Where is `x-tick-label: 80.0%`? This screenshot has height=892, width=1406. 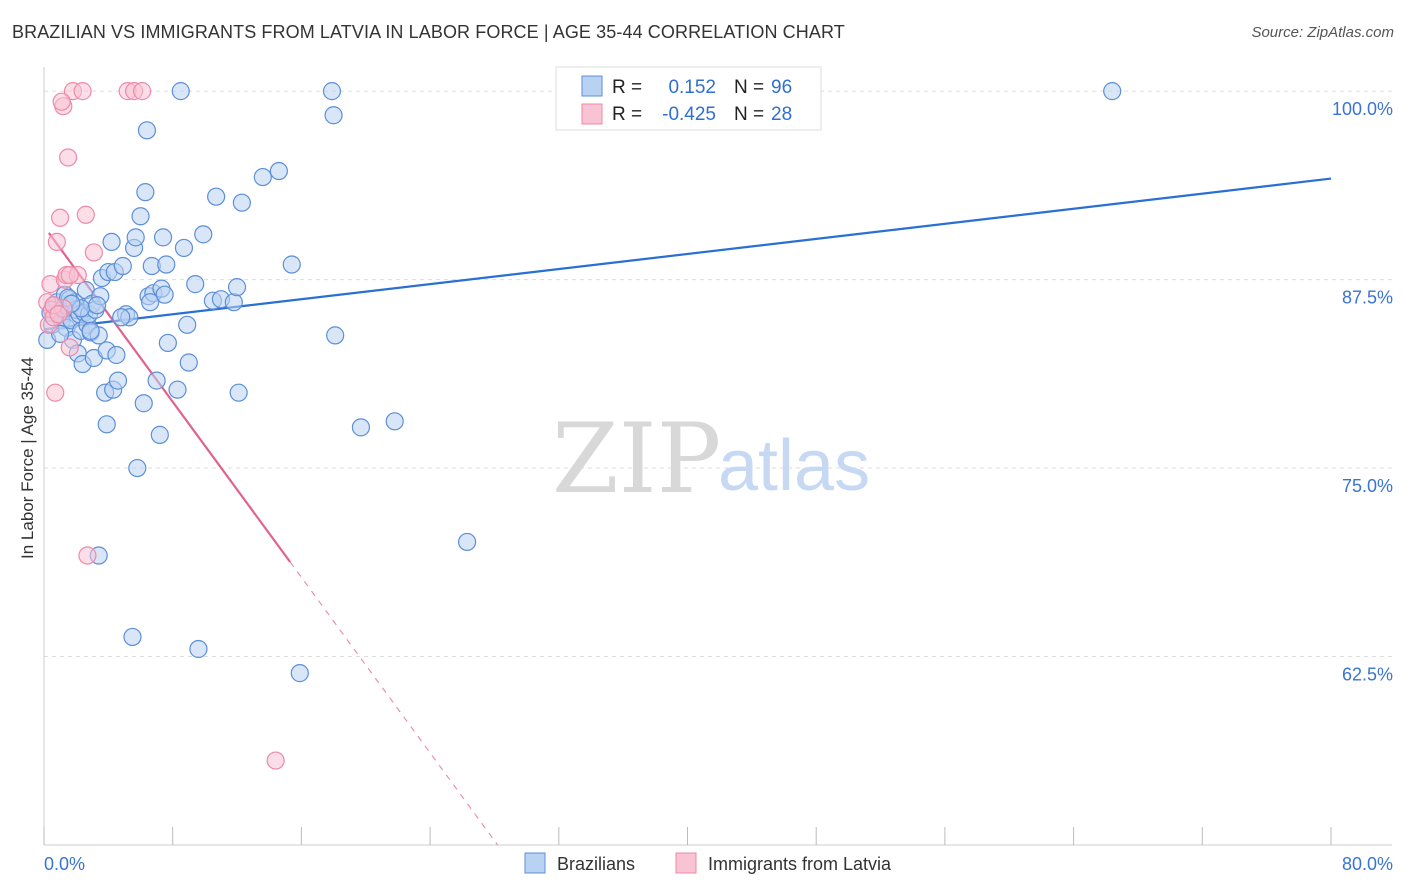
x-tick-label: 80.0% is located at coordinates (1367, 864).